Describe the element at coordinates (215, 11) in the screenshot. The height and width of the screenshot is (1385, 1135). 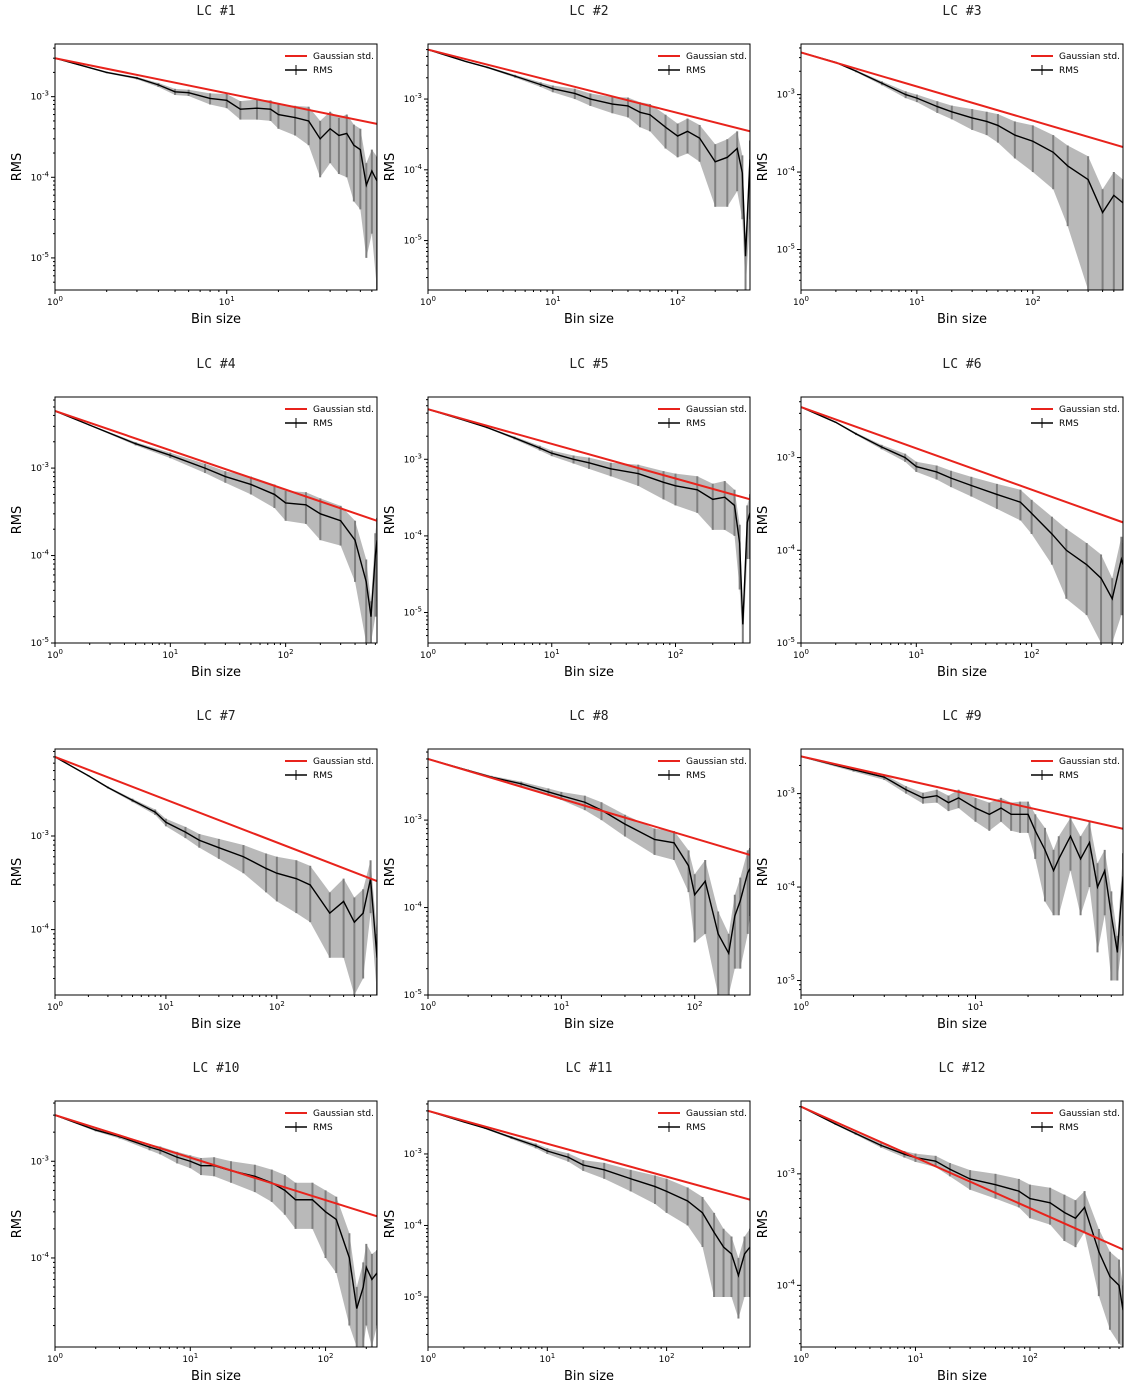
I see `chart-title: LC #1` at that location.